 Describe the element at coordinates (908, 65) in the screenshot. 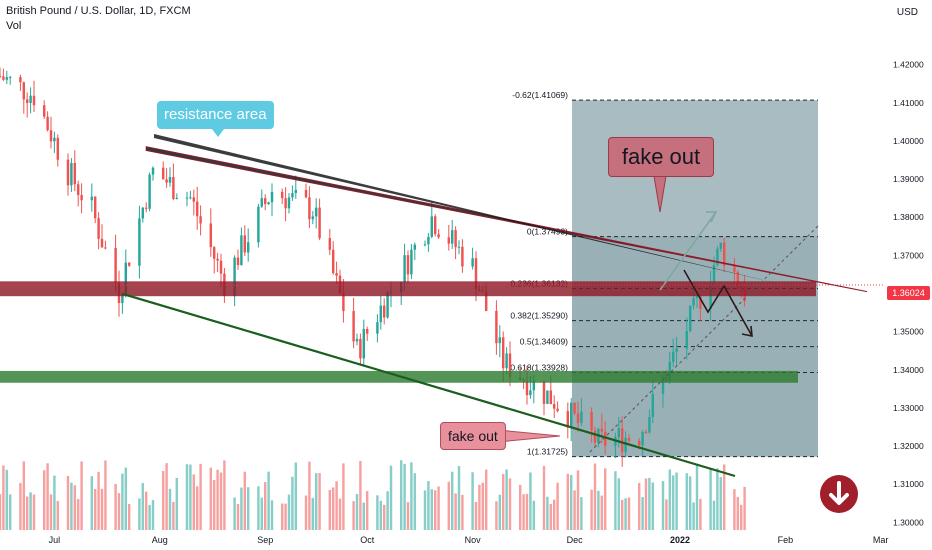

I see `y-tick-label: 1.42000` at that location.